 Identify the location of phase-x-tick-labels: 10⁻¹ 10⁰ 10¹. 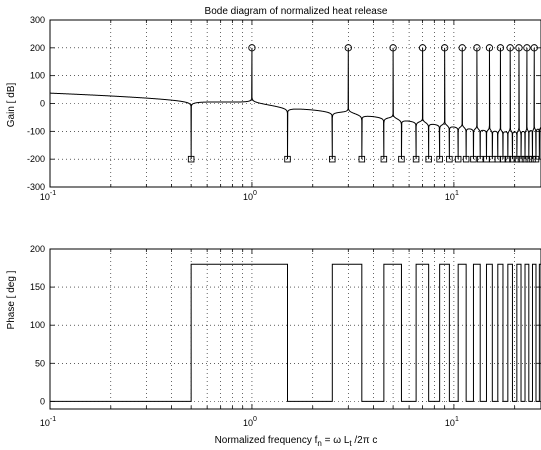
(249, 422).